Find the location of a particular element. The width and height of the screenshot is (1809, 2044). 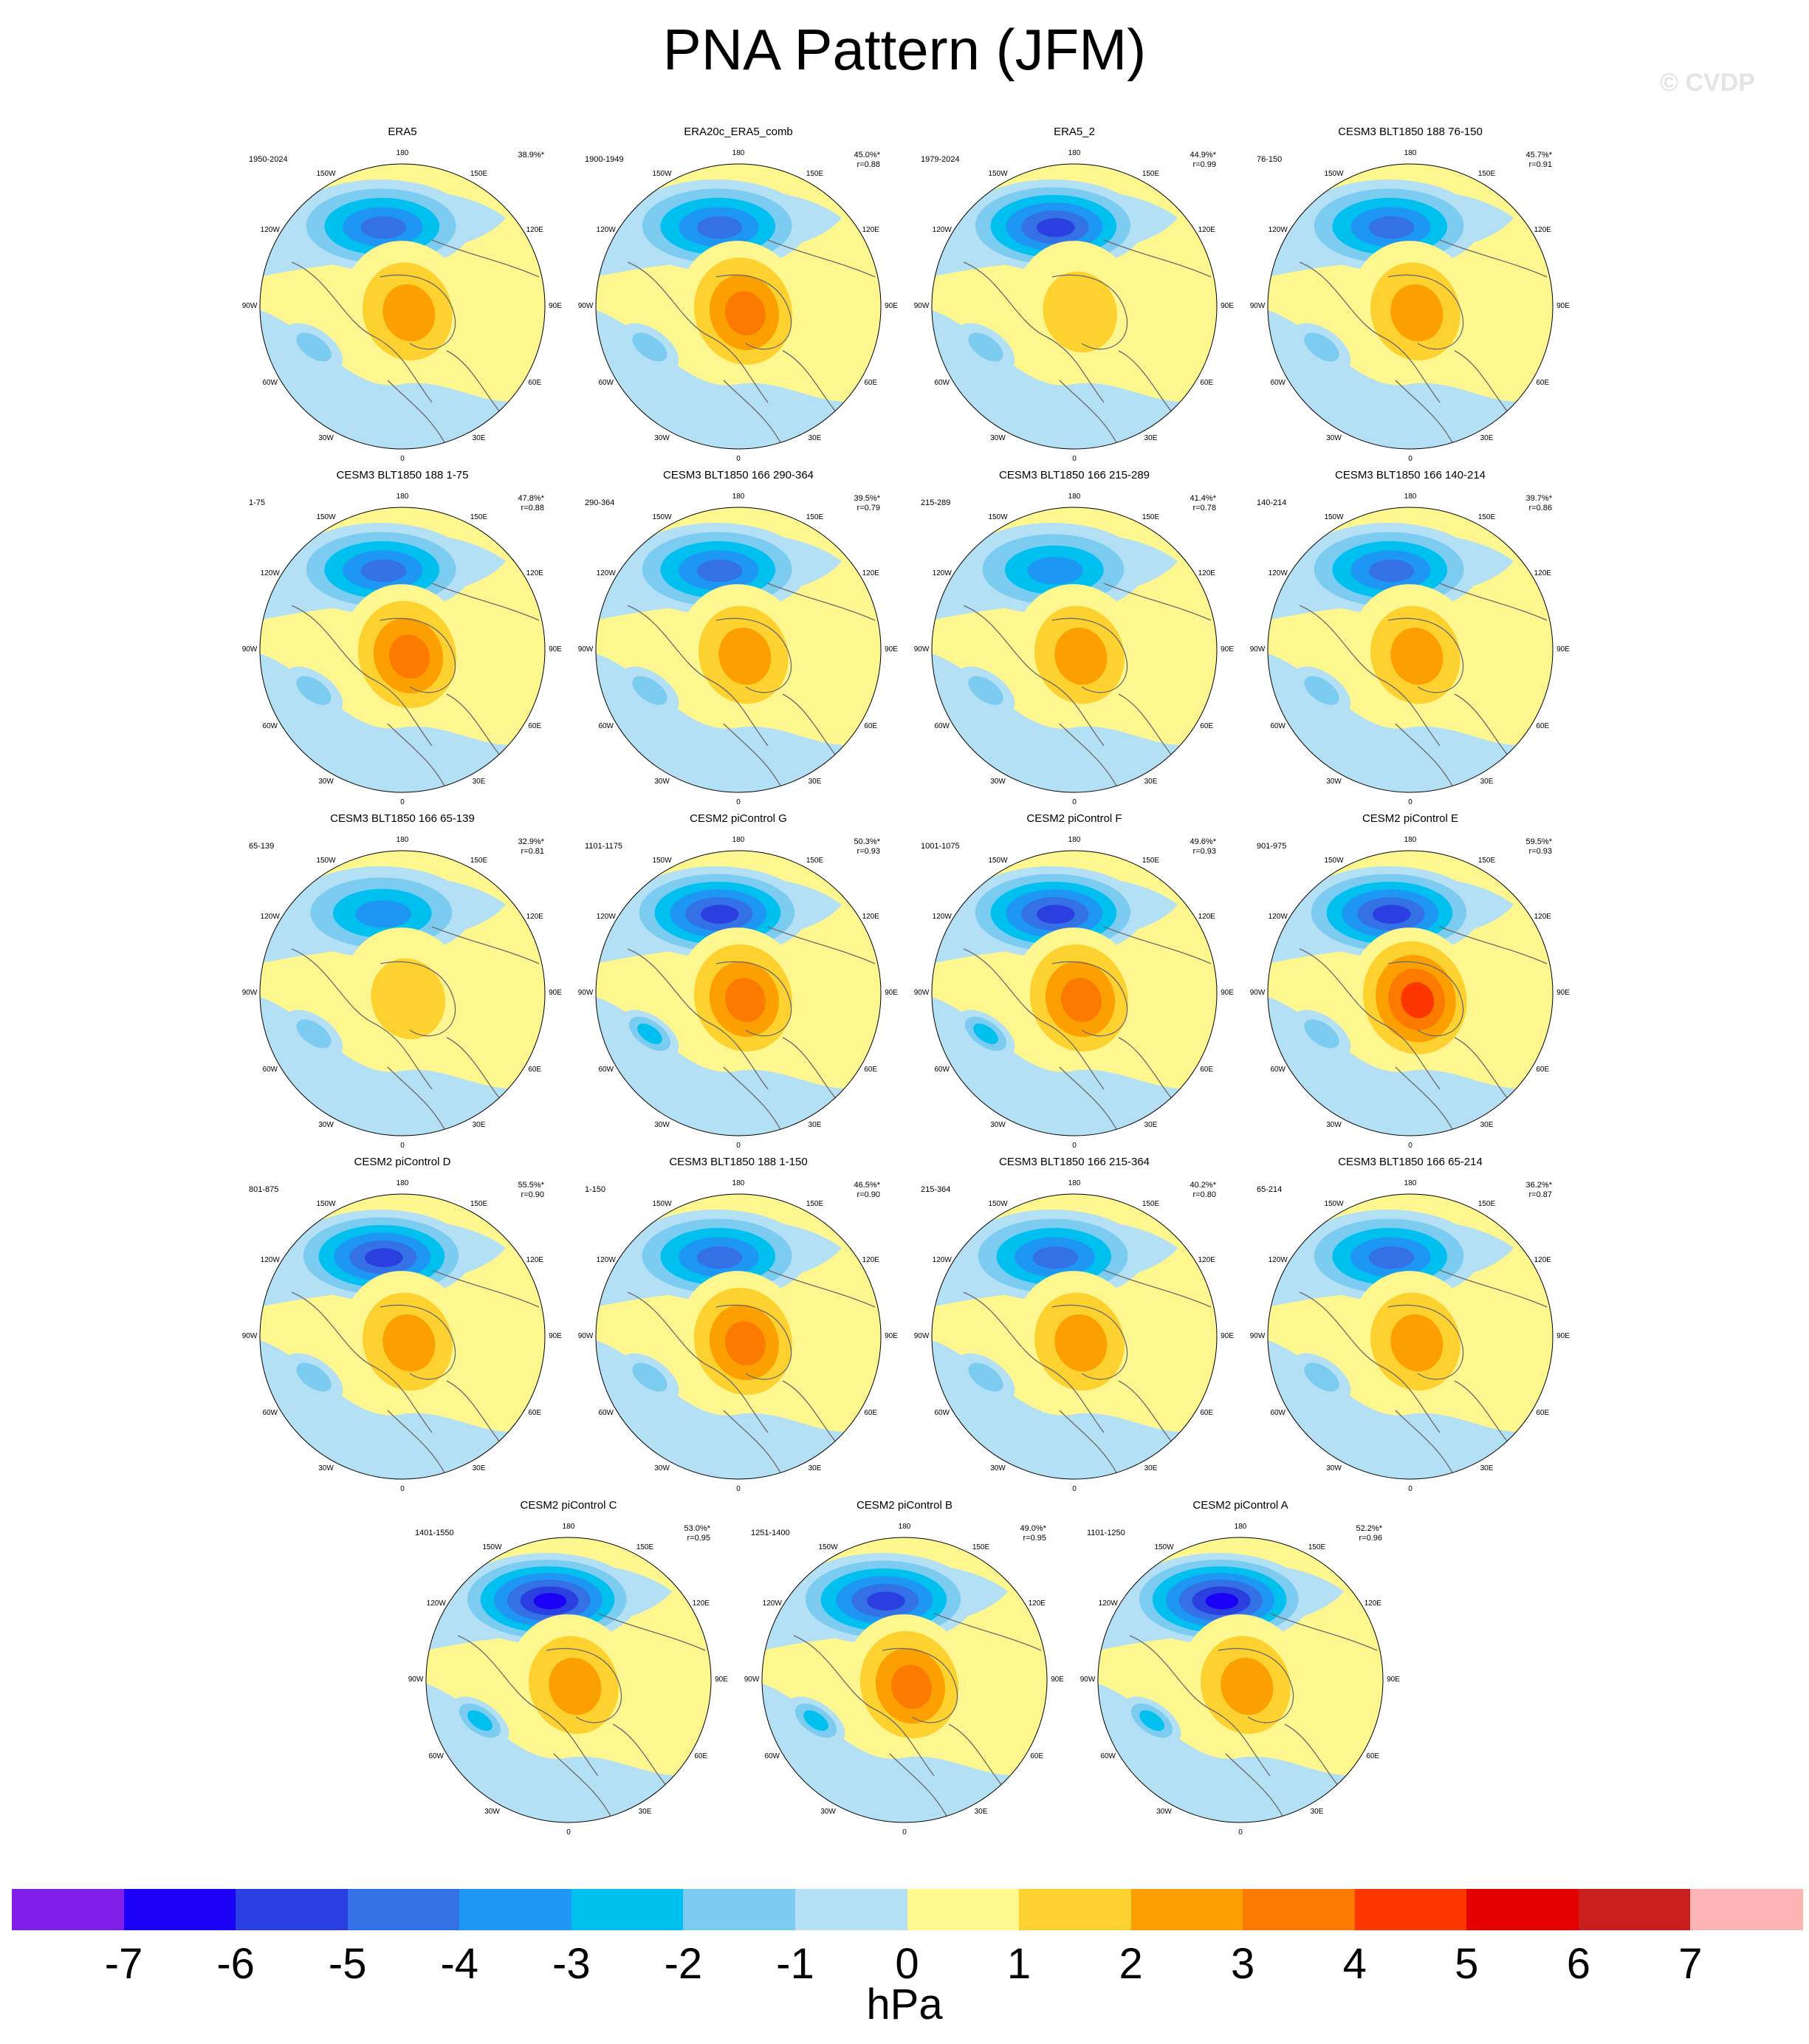

colorbar-tick-label: 0 is located at coordinates (907, 1964).